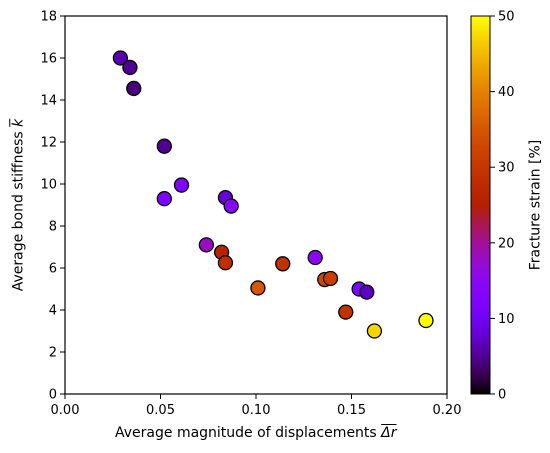 The height and width of the screenshot is (453, 550). I want to click on y-tick-label: 14, so click(48, 101).